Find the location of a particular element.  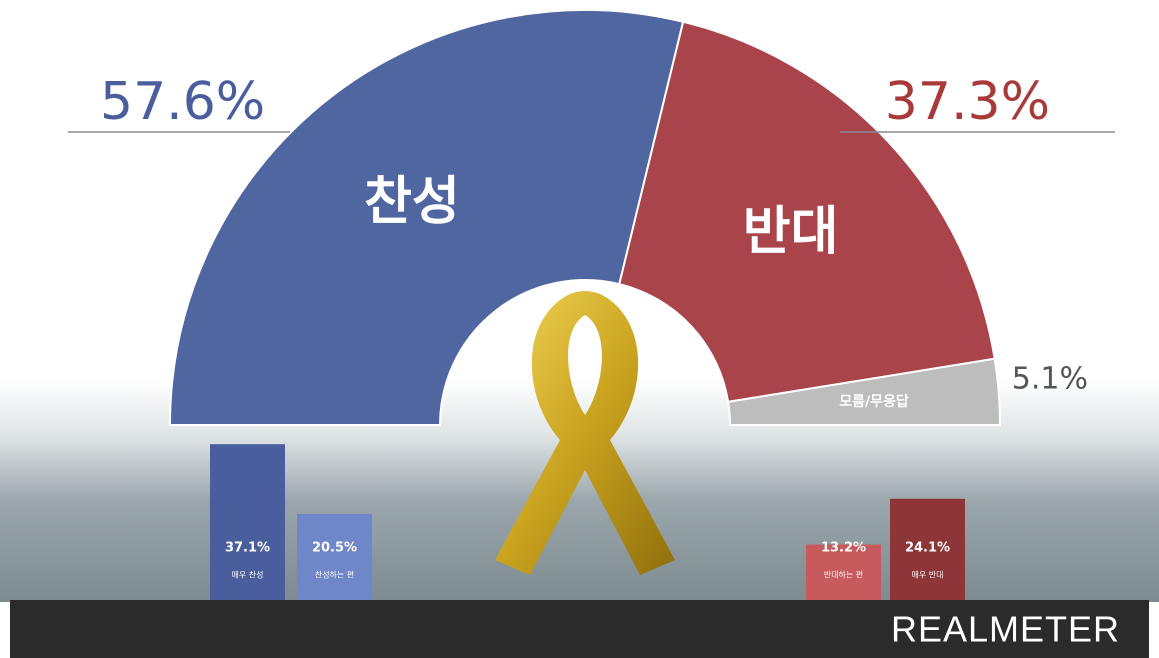

bar-value-label: 20.5% is located at coordinates (334, 548).